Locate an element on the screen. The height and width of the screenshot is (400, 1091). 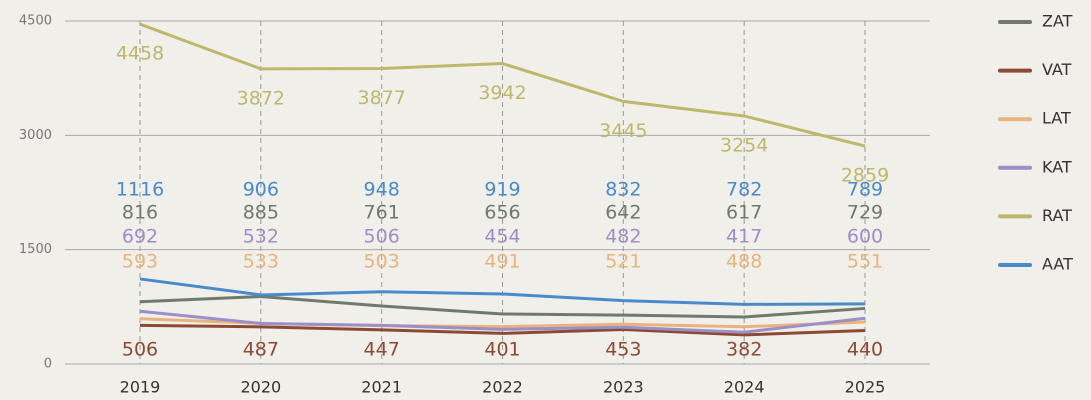
data-label: 447 is located at coordinates (382, 350).